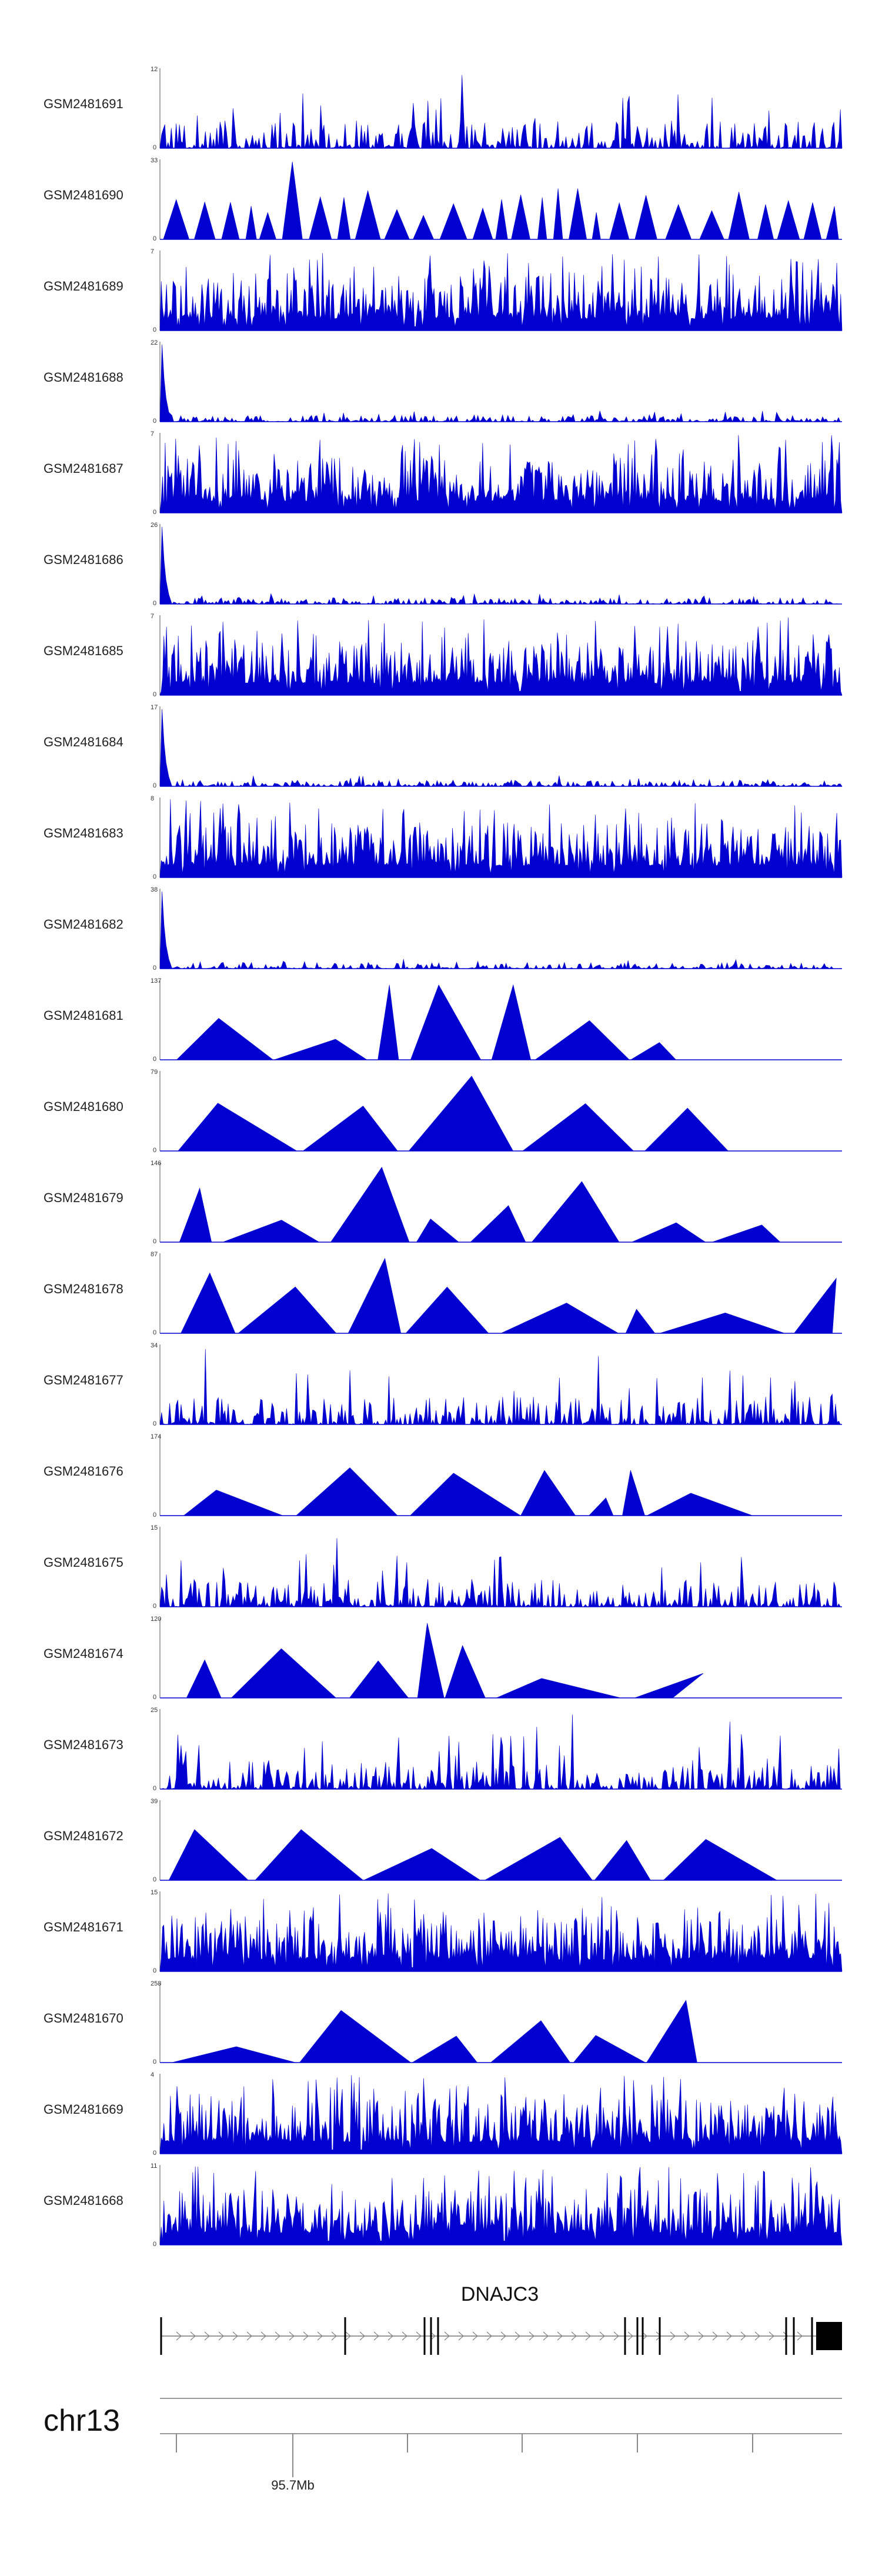  What do you see at coordinates (83, 1927) in the screenshot?
I see `track-label: GSM2481671` at bounding box center [83, 1927].